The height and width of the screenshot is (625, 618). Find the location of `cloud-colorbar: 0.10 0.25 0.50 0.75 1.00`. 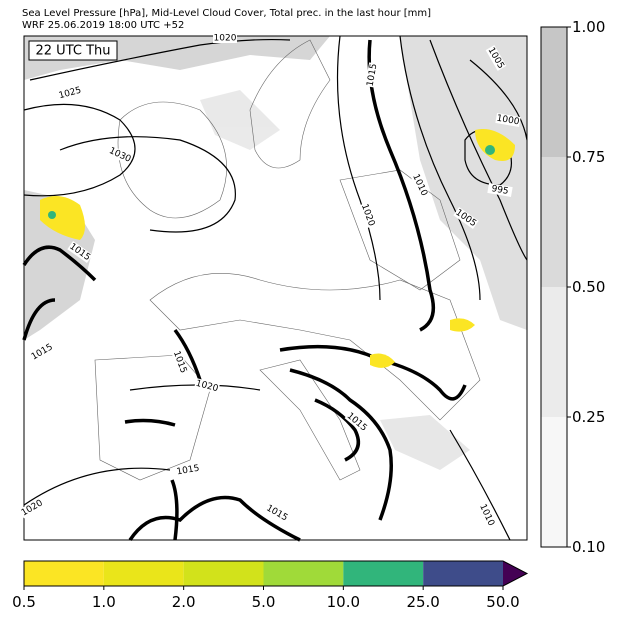

cloud-colorbar: 0.10 0.25 0.50 0.75 1.00 is located at coordinates (572, 287).